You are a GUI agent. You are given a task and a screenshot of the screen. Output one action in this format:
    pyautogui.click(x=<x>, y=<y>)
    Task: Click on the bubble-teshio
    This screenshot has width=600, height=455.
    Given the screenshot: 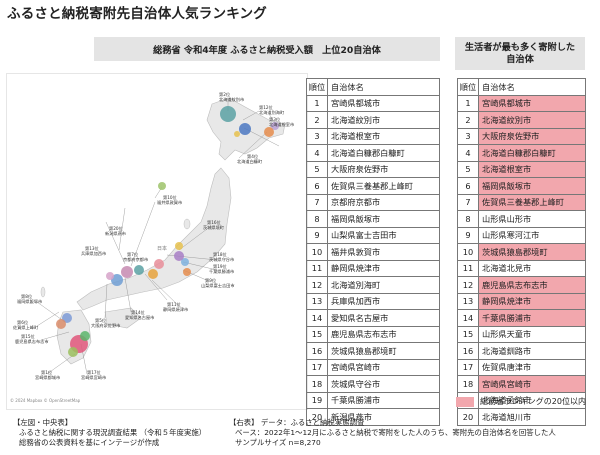 What is the action you would take?
    pyautogui.click(x=237, y=134)
    